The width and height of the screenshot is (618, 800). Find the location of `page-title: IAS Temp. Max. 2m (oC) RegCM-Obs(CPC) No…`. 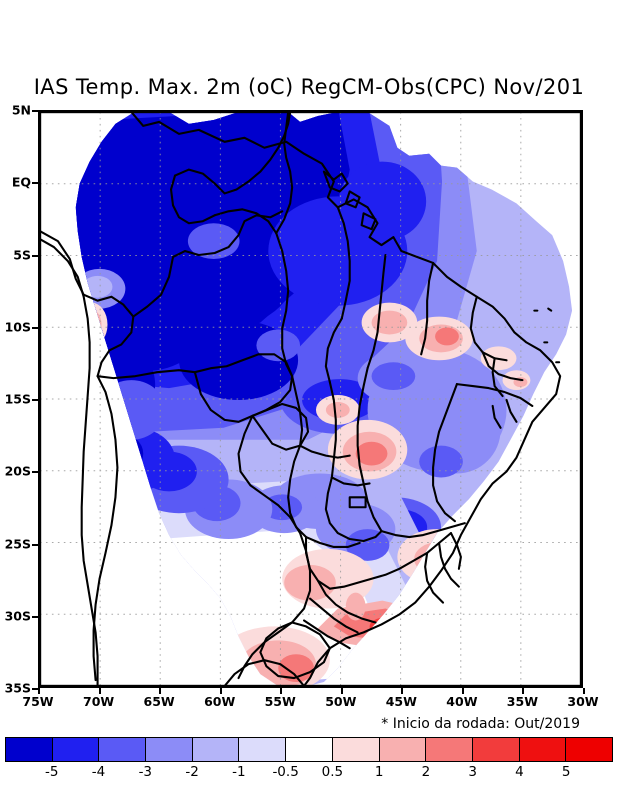

page-title: IAS Temp. Max. 2m (oC) RegCM-Obs(CPC) No… is located at coordinates (309, 87).